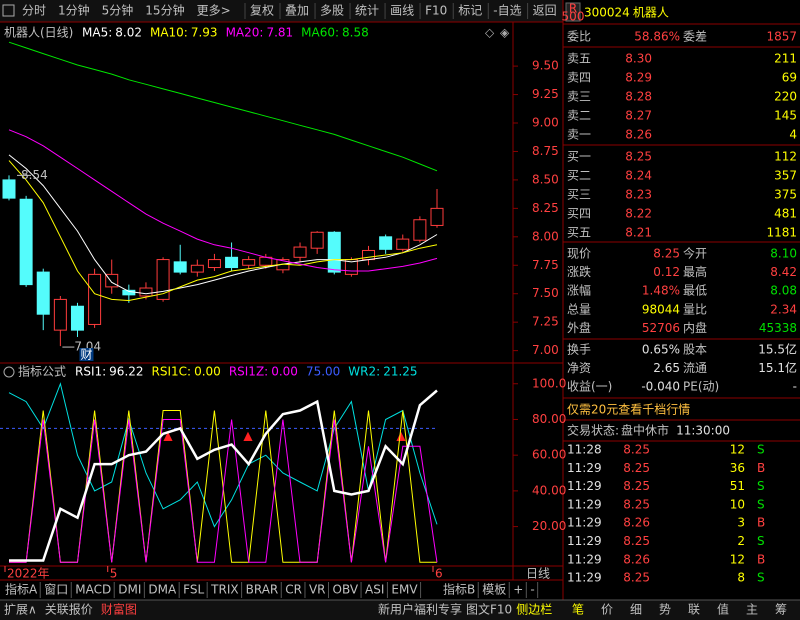 The image size is (800, 620). I want to click on stat-label: 流通, so click(695, 368).